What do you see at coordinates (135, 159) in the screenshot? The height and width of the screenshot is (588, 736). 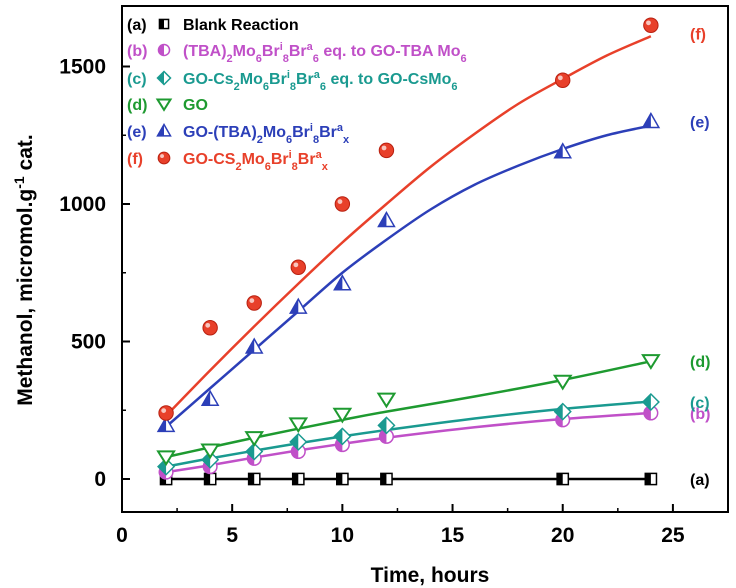 I see `legend-tag: (f)` at bounding box center [135, 159].